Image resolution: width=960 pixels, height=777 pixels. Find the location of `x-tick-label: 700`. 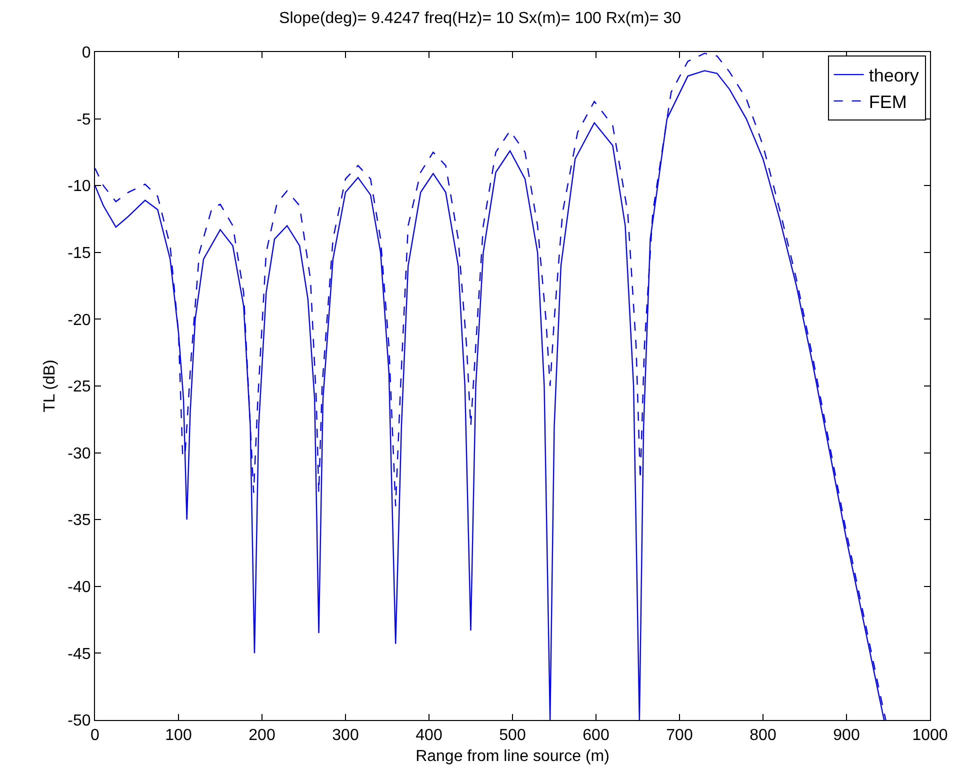

x-tick-label: 700 is located at coordinates (679, 735).